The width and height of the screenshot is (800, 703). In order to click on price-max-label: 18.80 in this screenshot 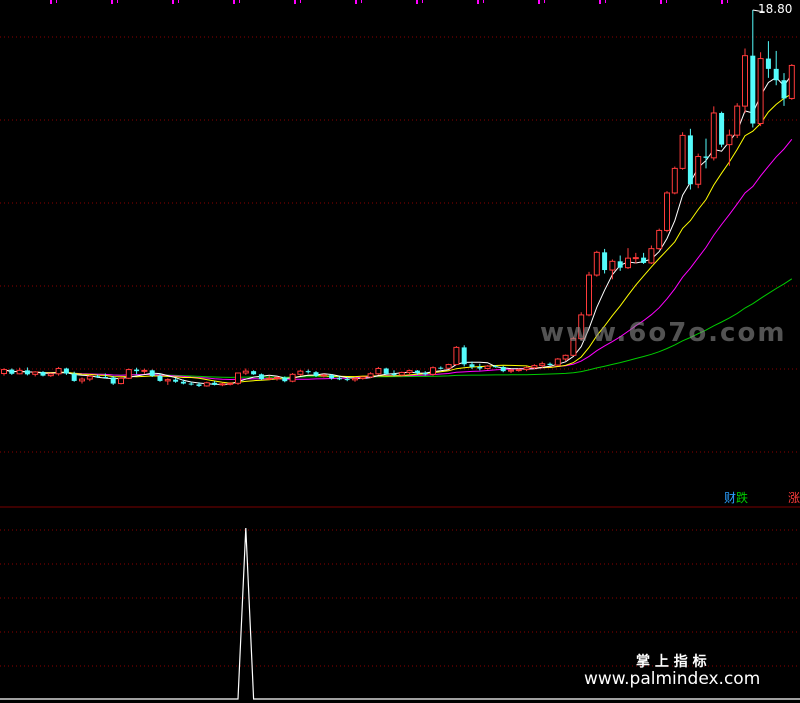, I will do `click(775, 9)`.